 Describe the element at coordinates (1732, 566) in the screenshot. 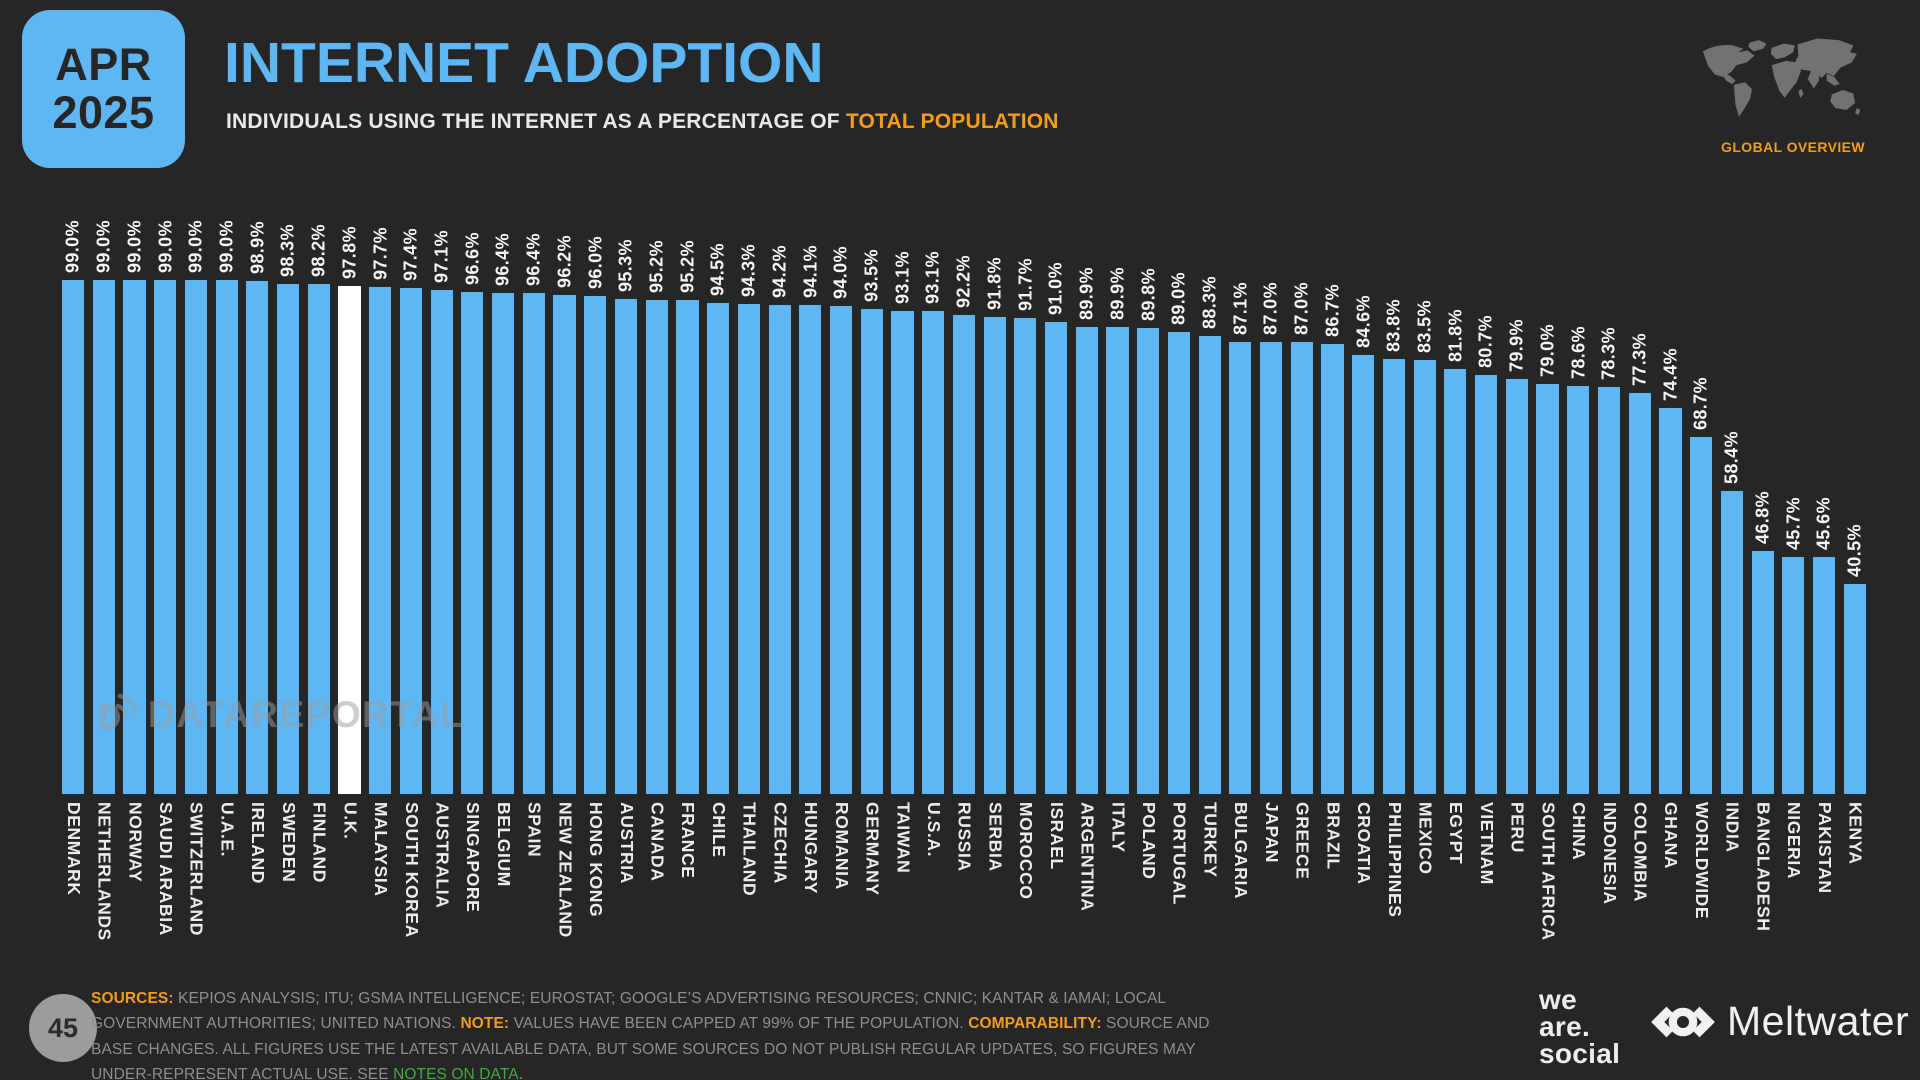

I see `bar-column: 58.4% INDIA` at that location.